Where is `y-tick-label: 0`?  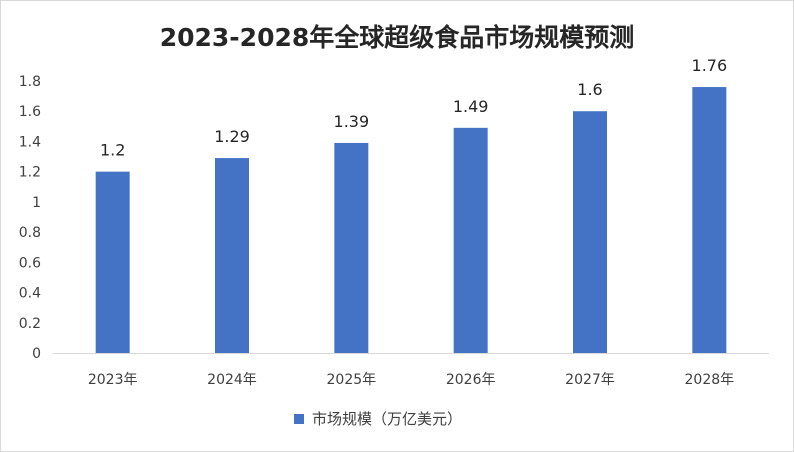 y-tick-label: 0 is located at coordinates (36, 354).